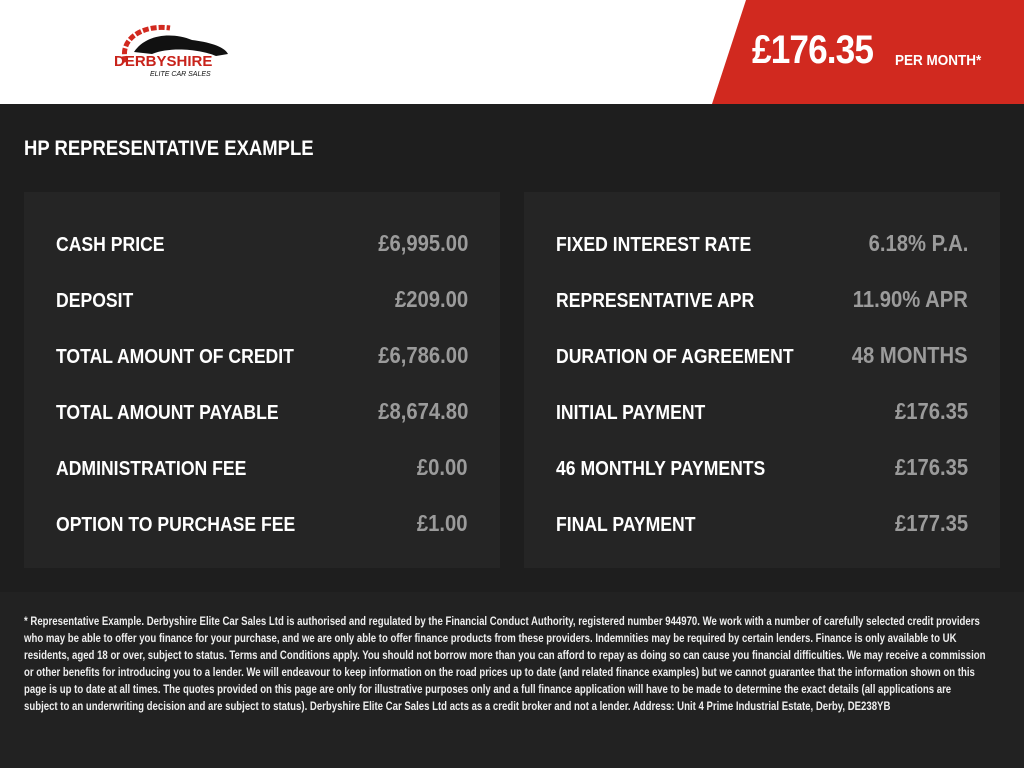  I want to click on row-label: DEPOSIT, so click(95, 301).